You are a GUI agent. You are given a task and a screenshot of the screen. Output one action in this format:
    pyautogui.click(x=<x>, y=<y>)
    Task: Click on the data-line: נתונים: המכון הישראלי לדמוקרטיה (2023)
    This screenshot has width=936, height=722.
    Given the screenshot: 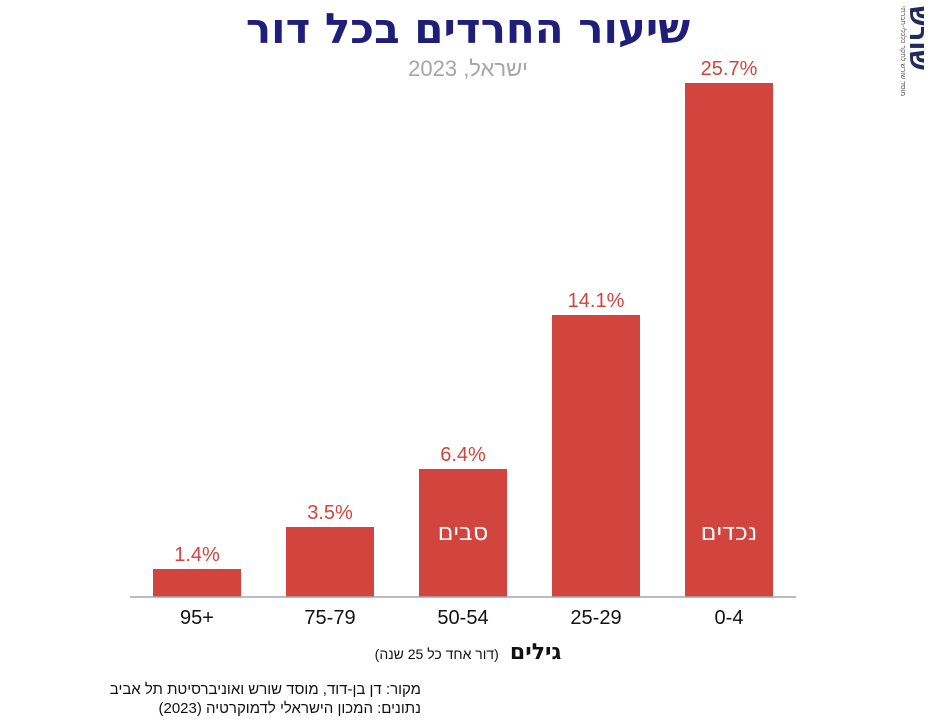 What is the action you would take?
    pyautogui.click(x=290, y=708)
    